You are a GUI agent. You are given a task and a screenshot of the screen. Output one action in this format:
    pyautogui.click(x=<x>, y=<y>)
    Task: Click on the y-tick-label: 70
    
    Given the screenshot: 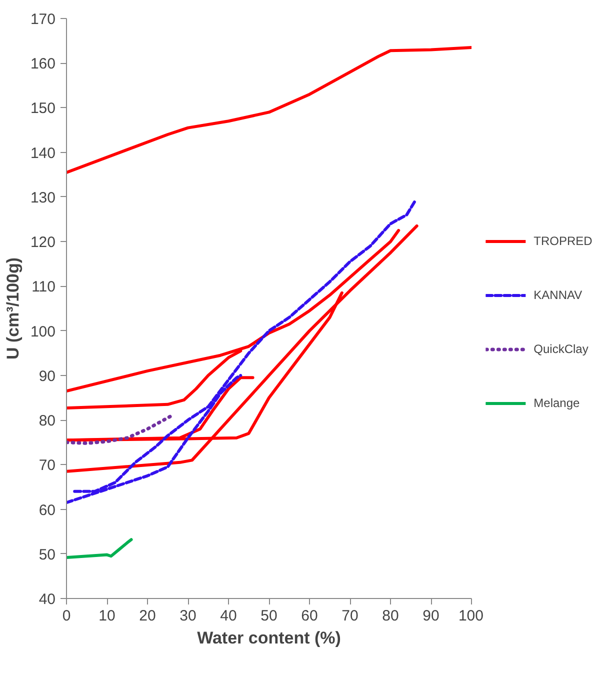 What is the action you would take?
    pyautogui.click(x=47, y=465)
    